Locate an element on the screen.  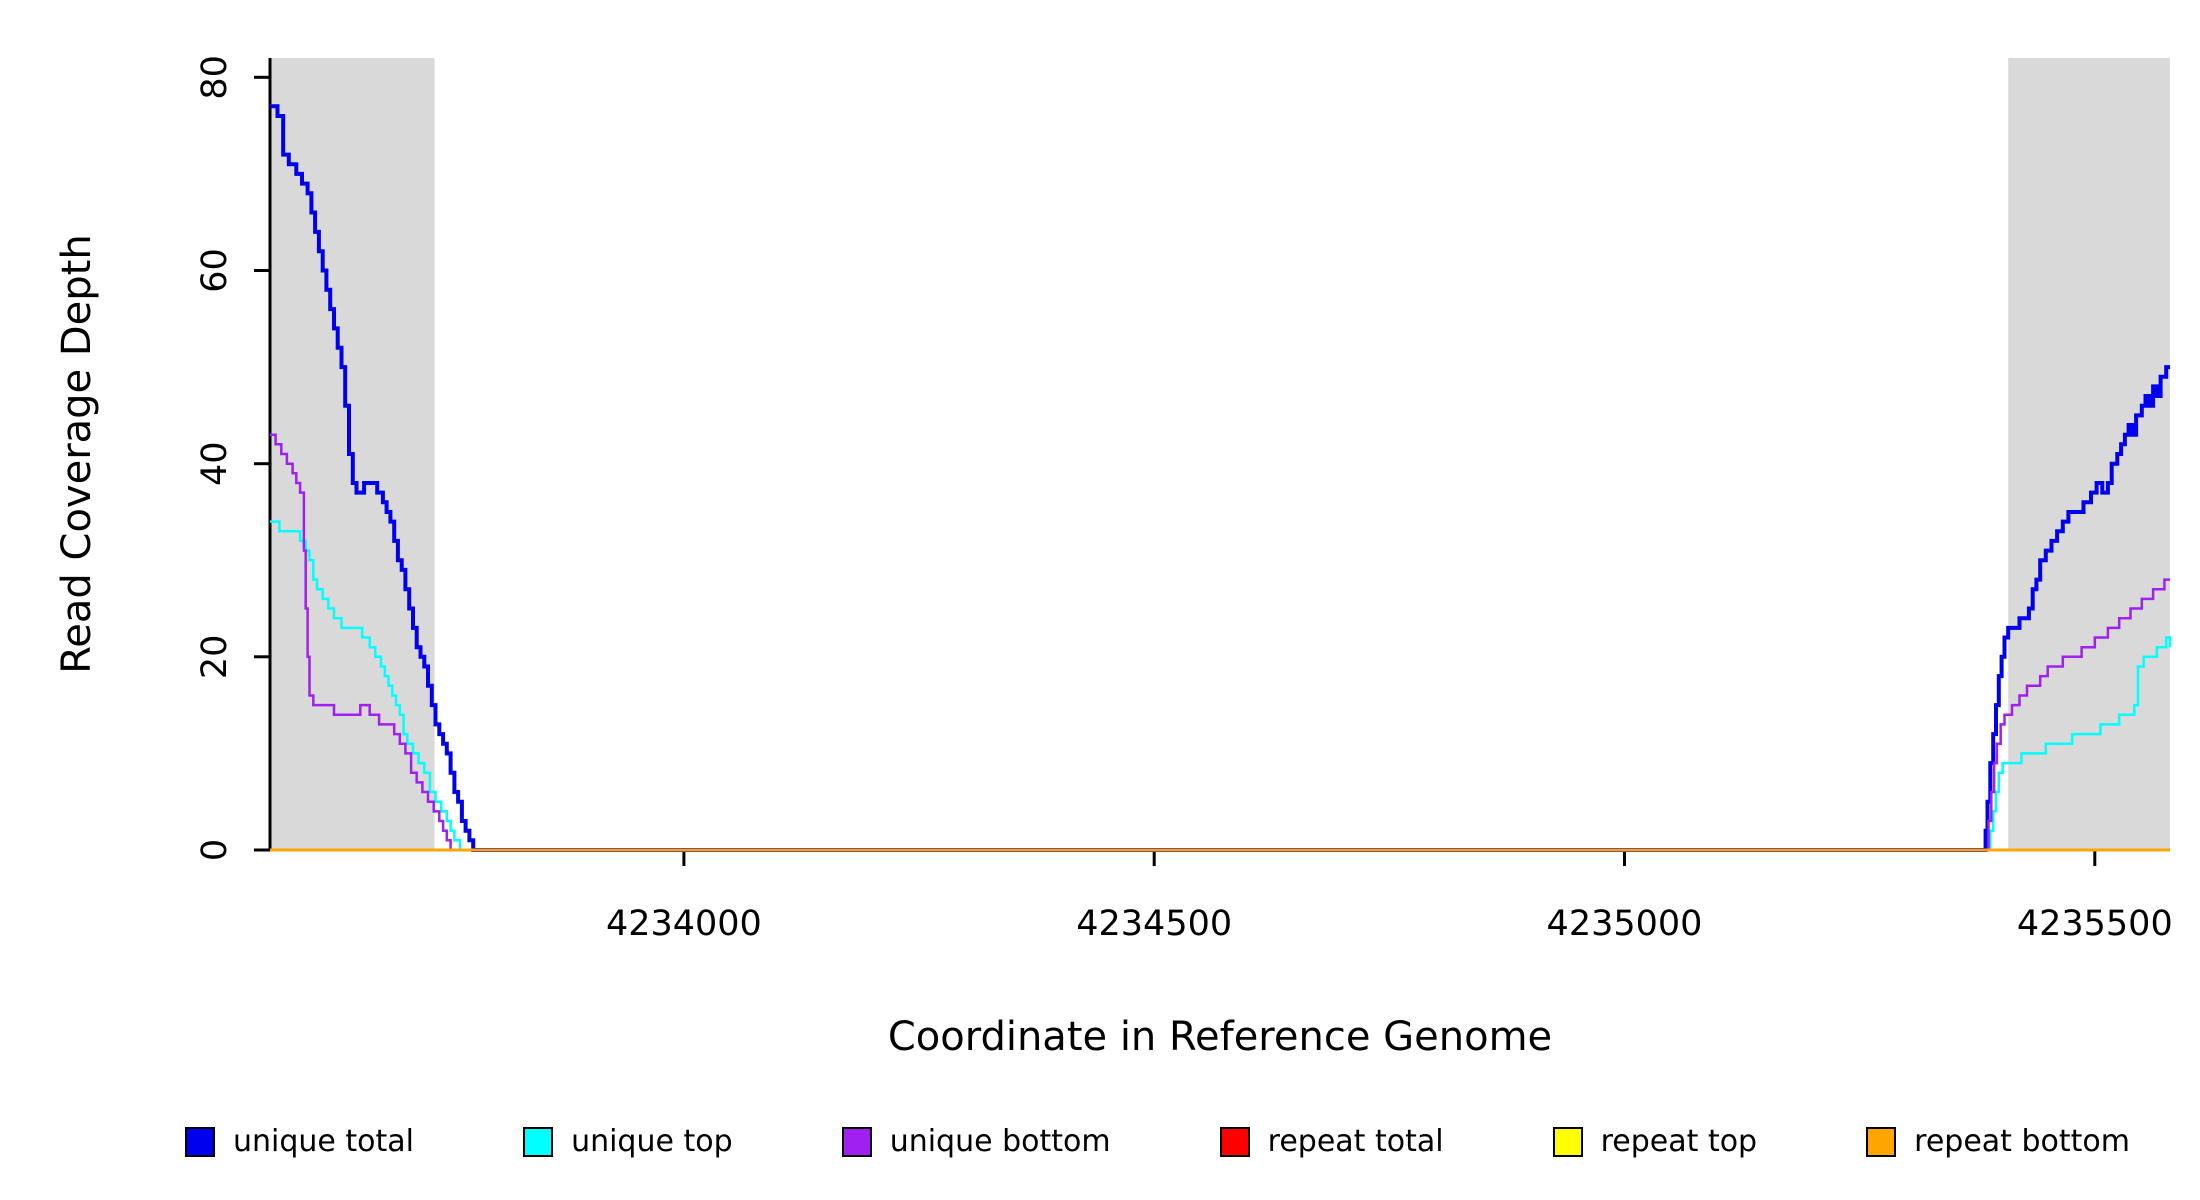
x-tick-label: 4235000 is located at coordinates (1625, 924).